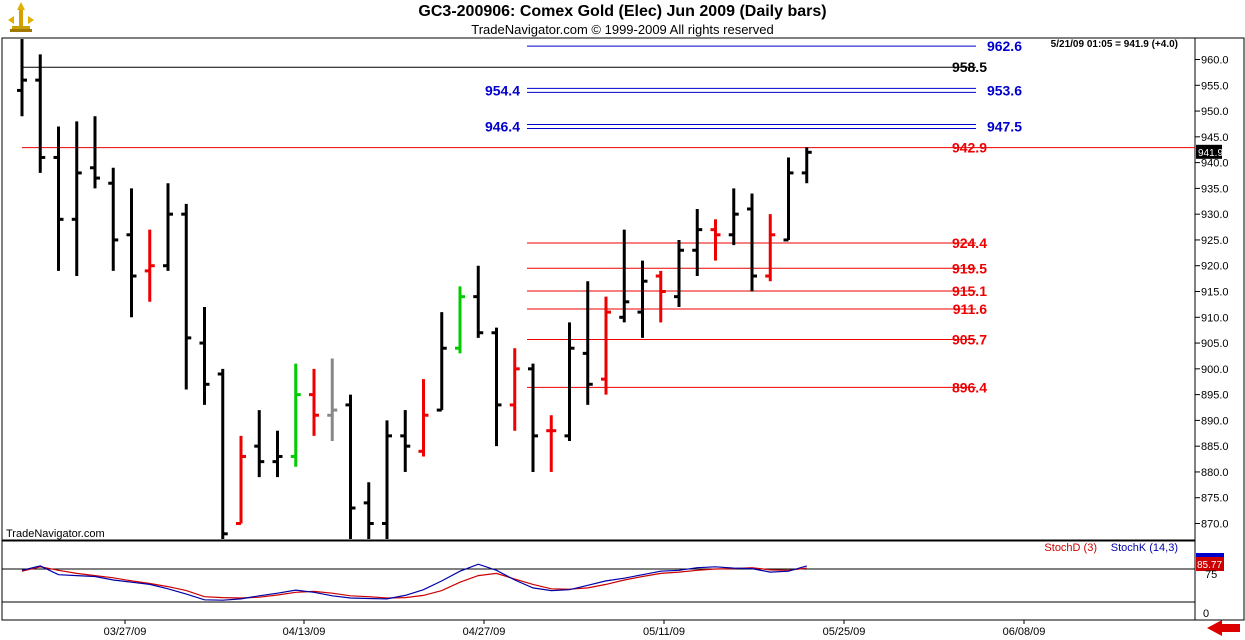 The width and height of the screenshot is (1245, 640). I want to click on y-tick-label: 960.0, so click(1215, 61).